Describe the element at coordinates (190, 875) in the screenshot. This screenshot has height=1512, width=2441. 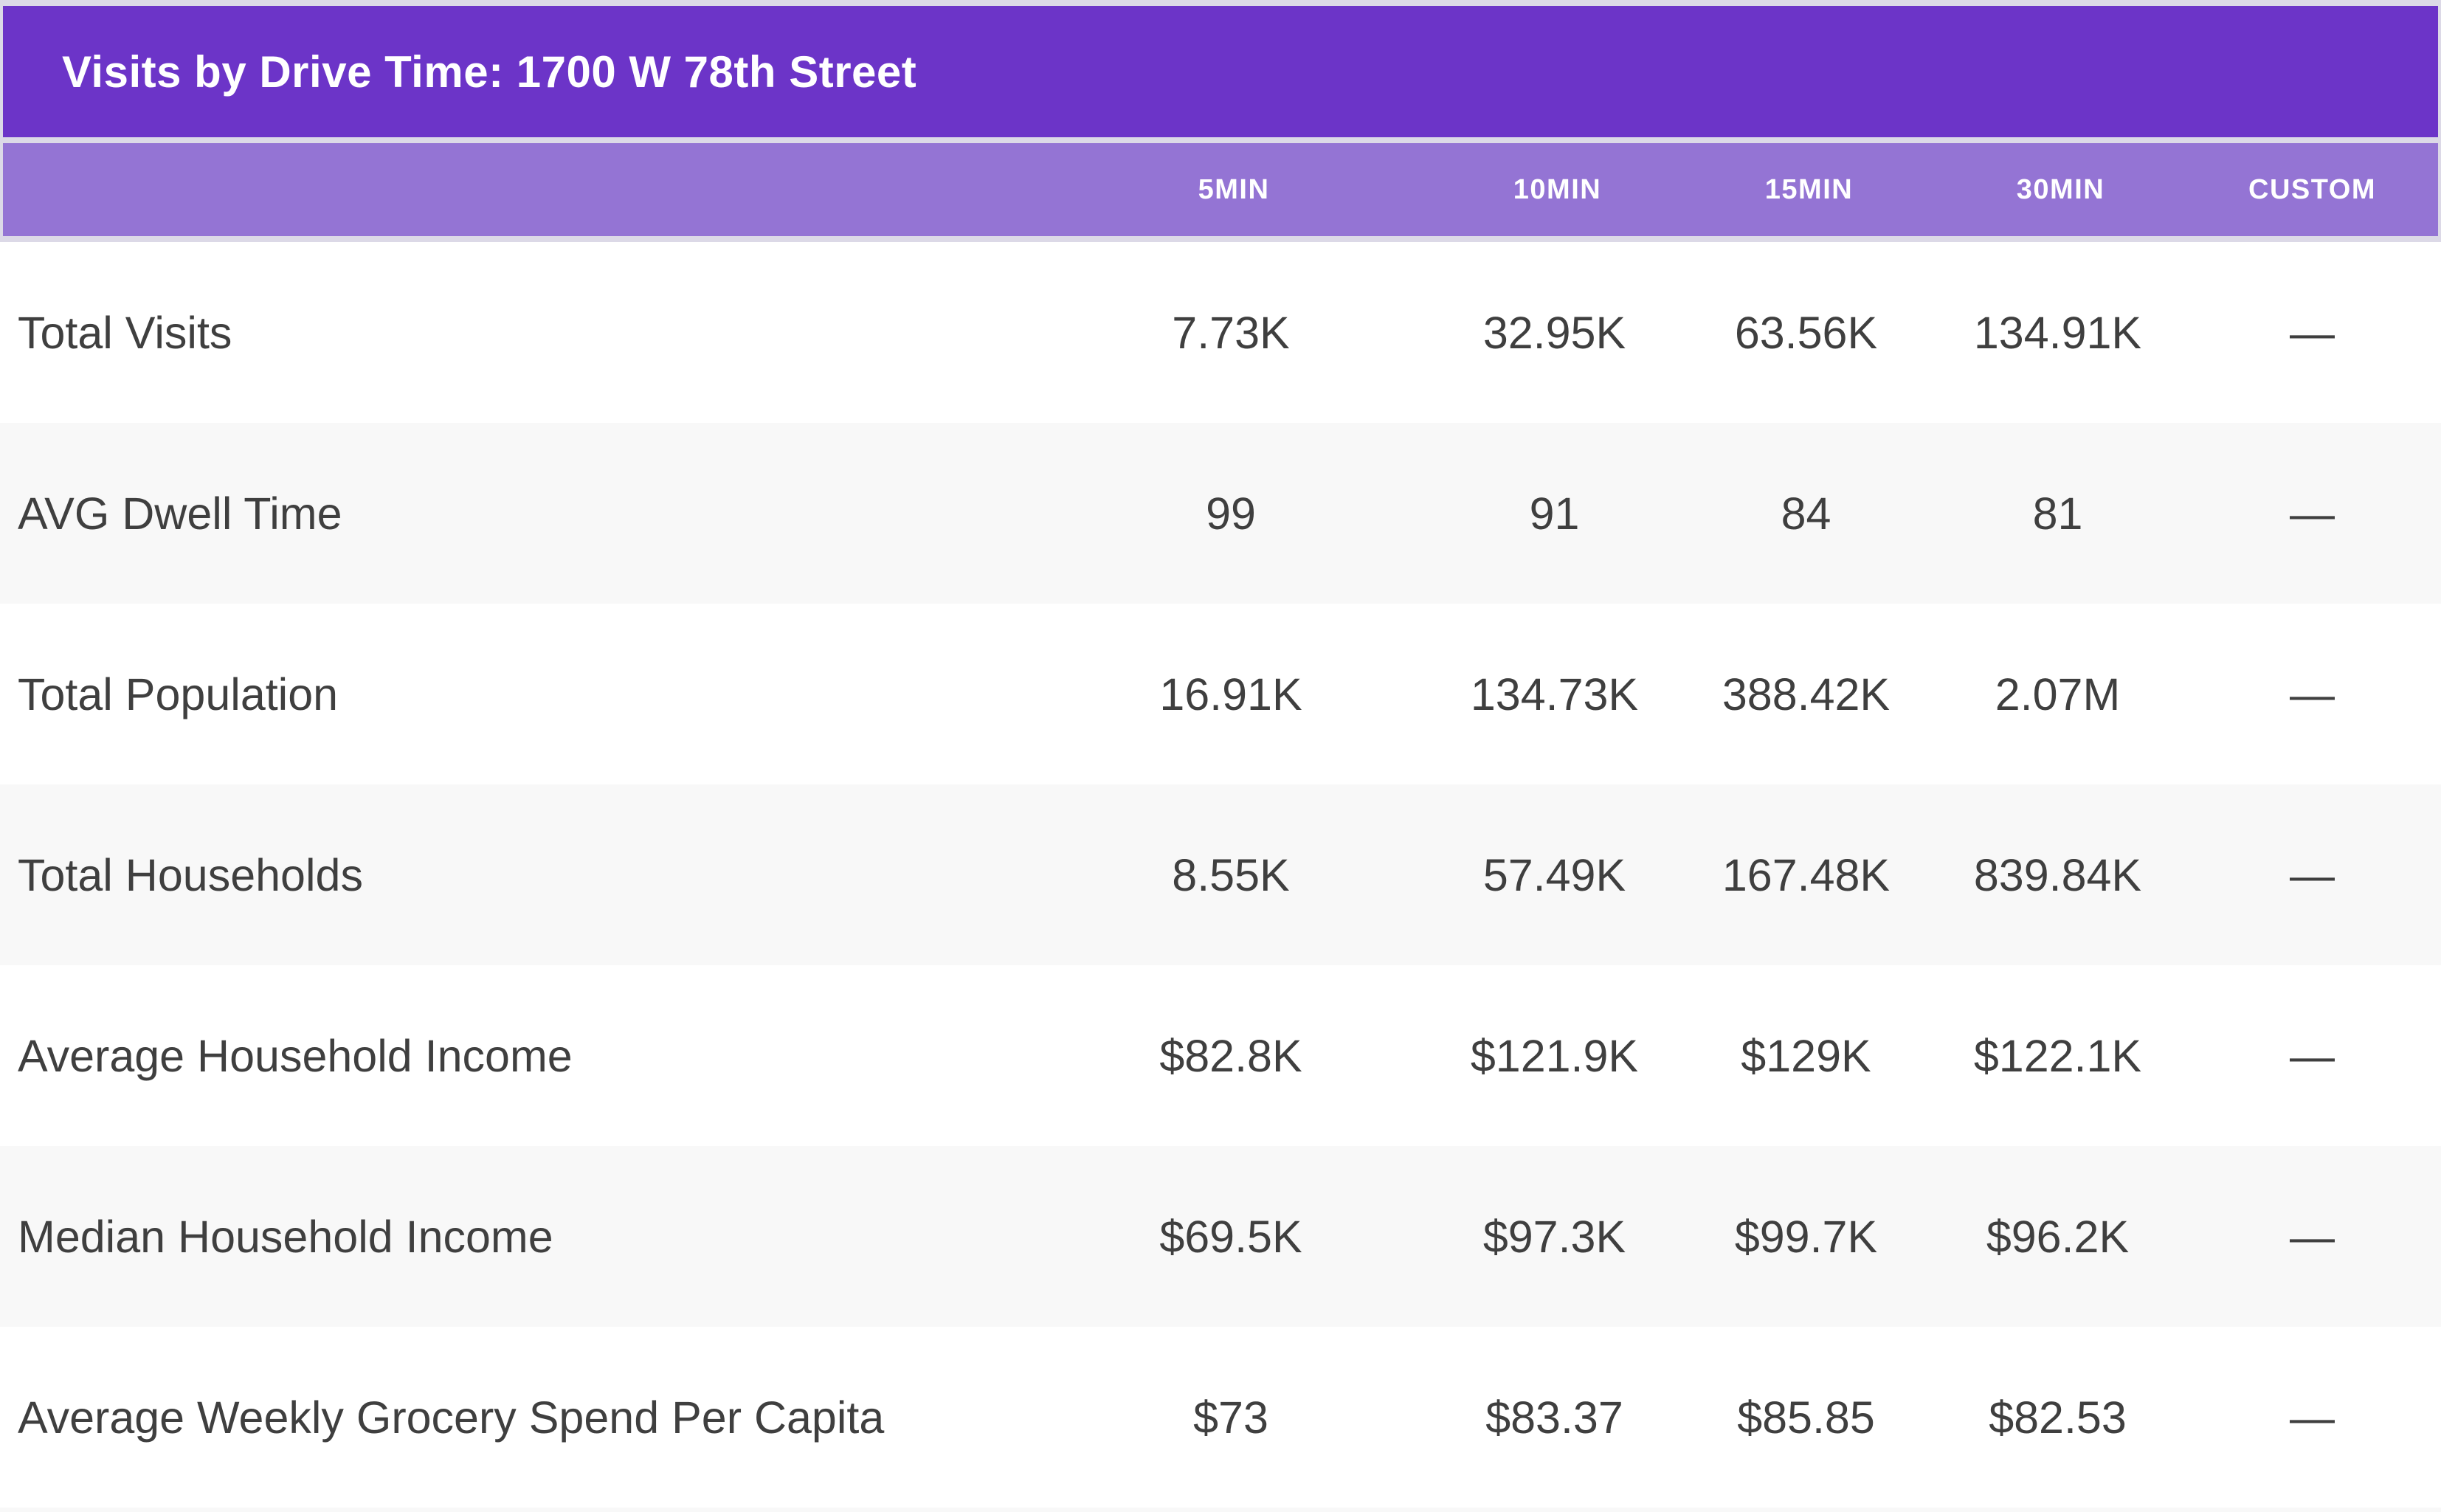
I see `row-label: Total Households` at that location.